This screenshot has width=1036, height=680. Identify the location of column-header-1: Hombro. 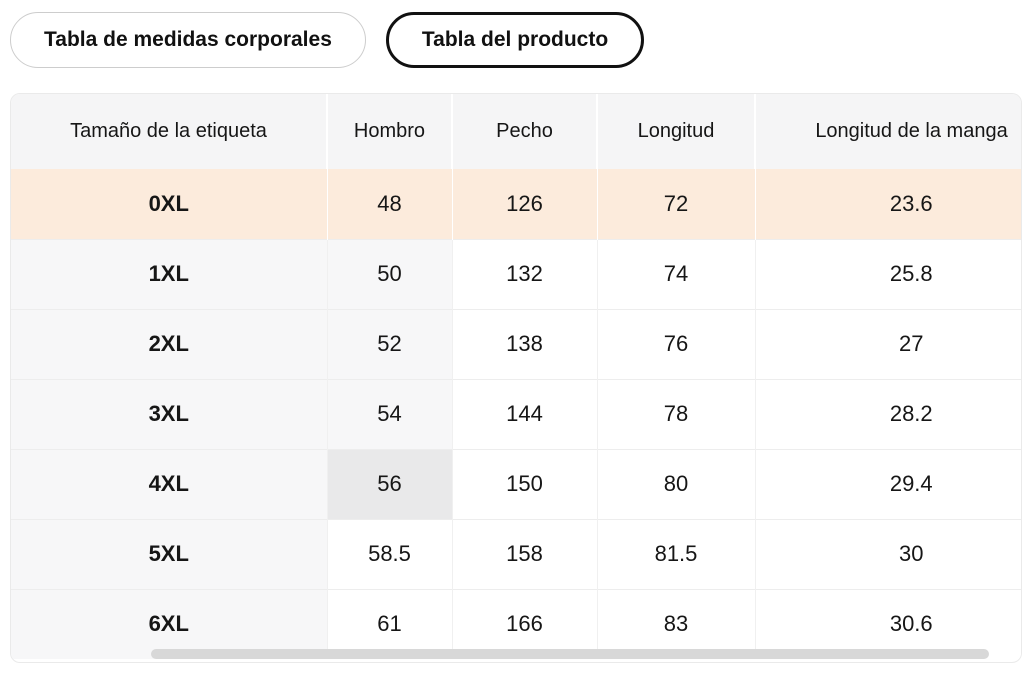
(390, 131).